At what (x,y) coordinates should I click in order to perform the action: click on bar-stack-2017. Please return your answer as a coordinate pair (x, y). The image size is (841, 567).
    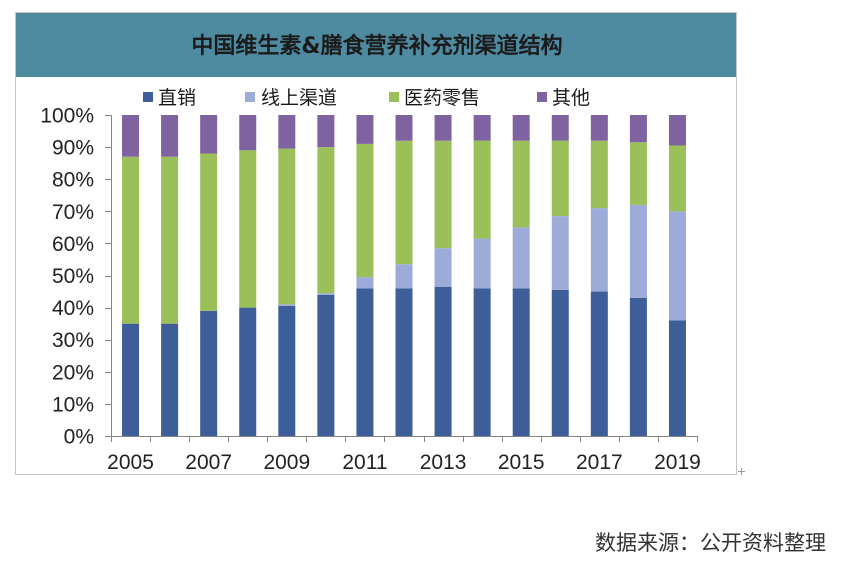
    Looking at the image, I should click on (599, 275).